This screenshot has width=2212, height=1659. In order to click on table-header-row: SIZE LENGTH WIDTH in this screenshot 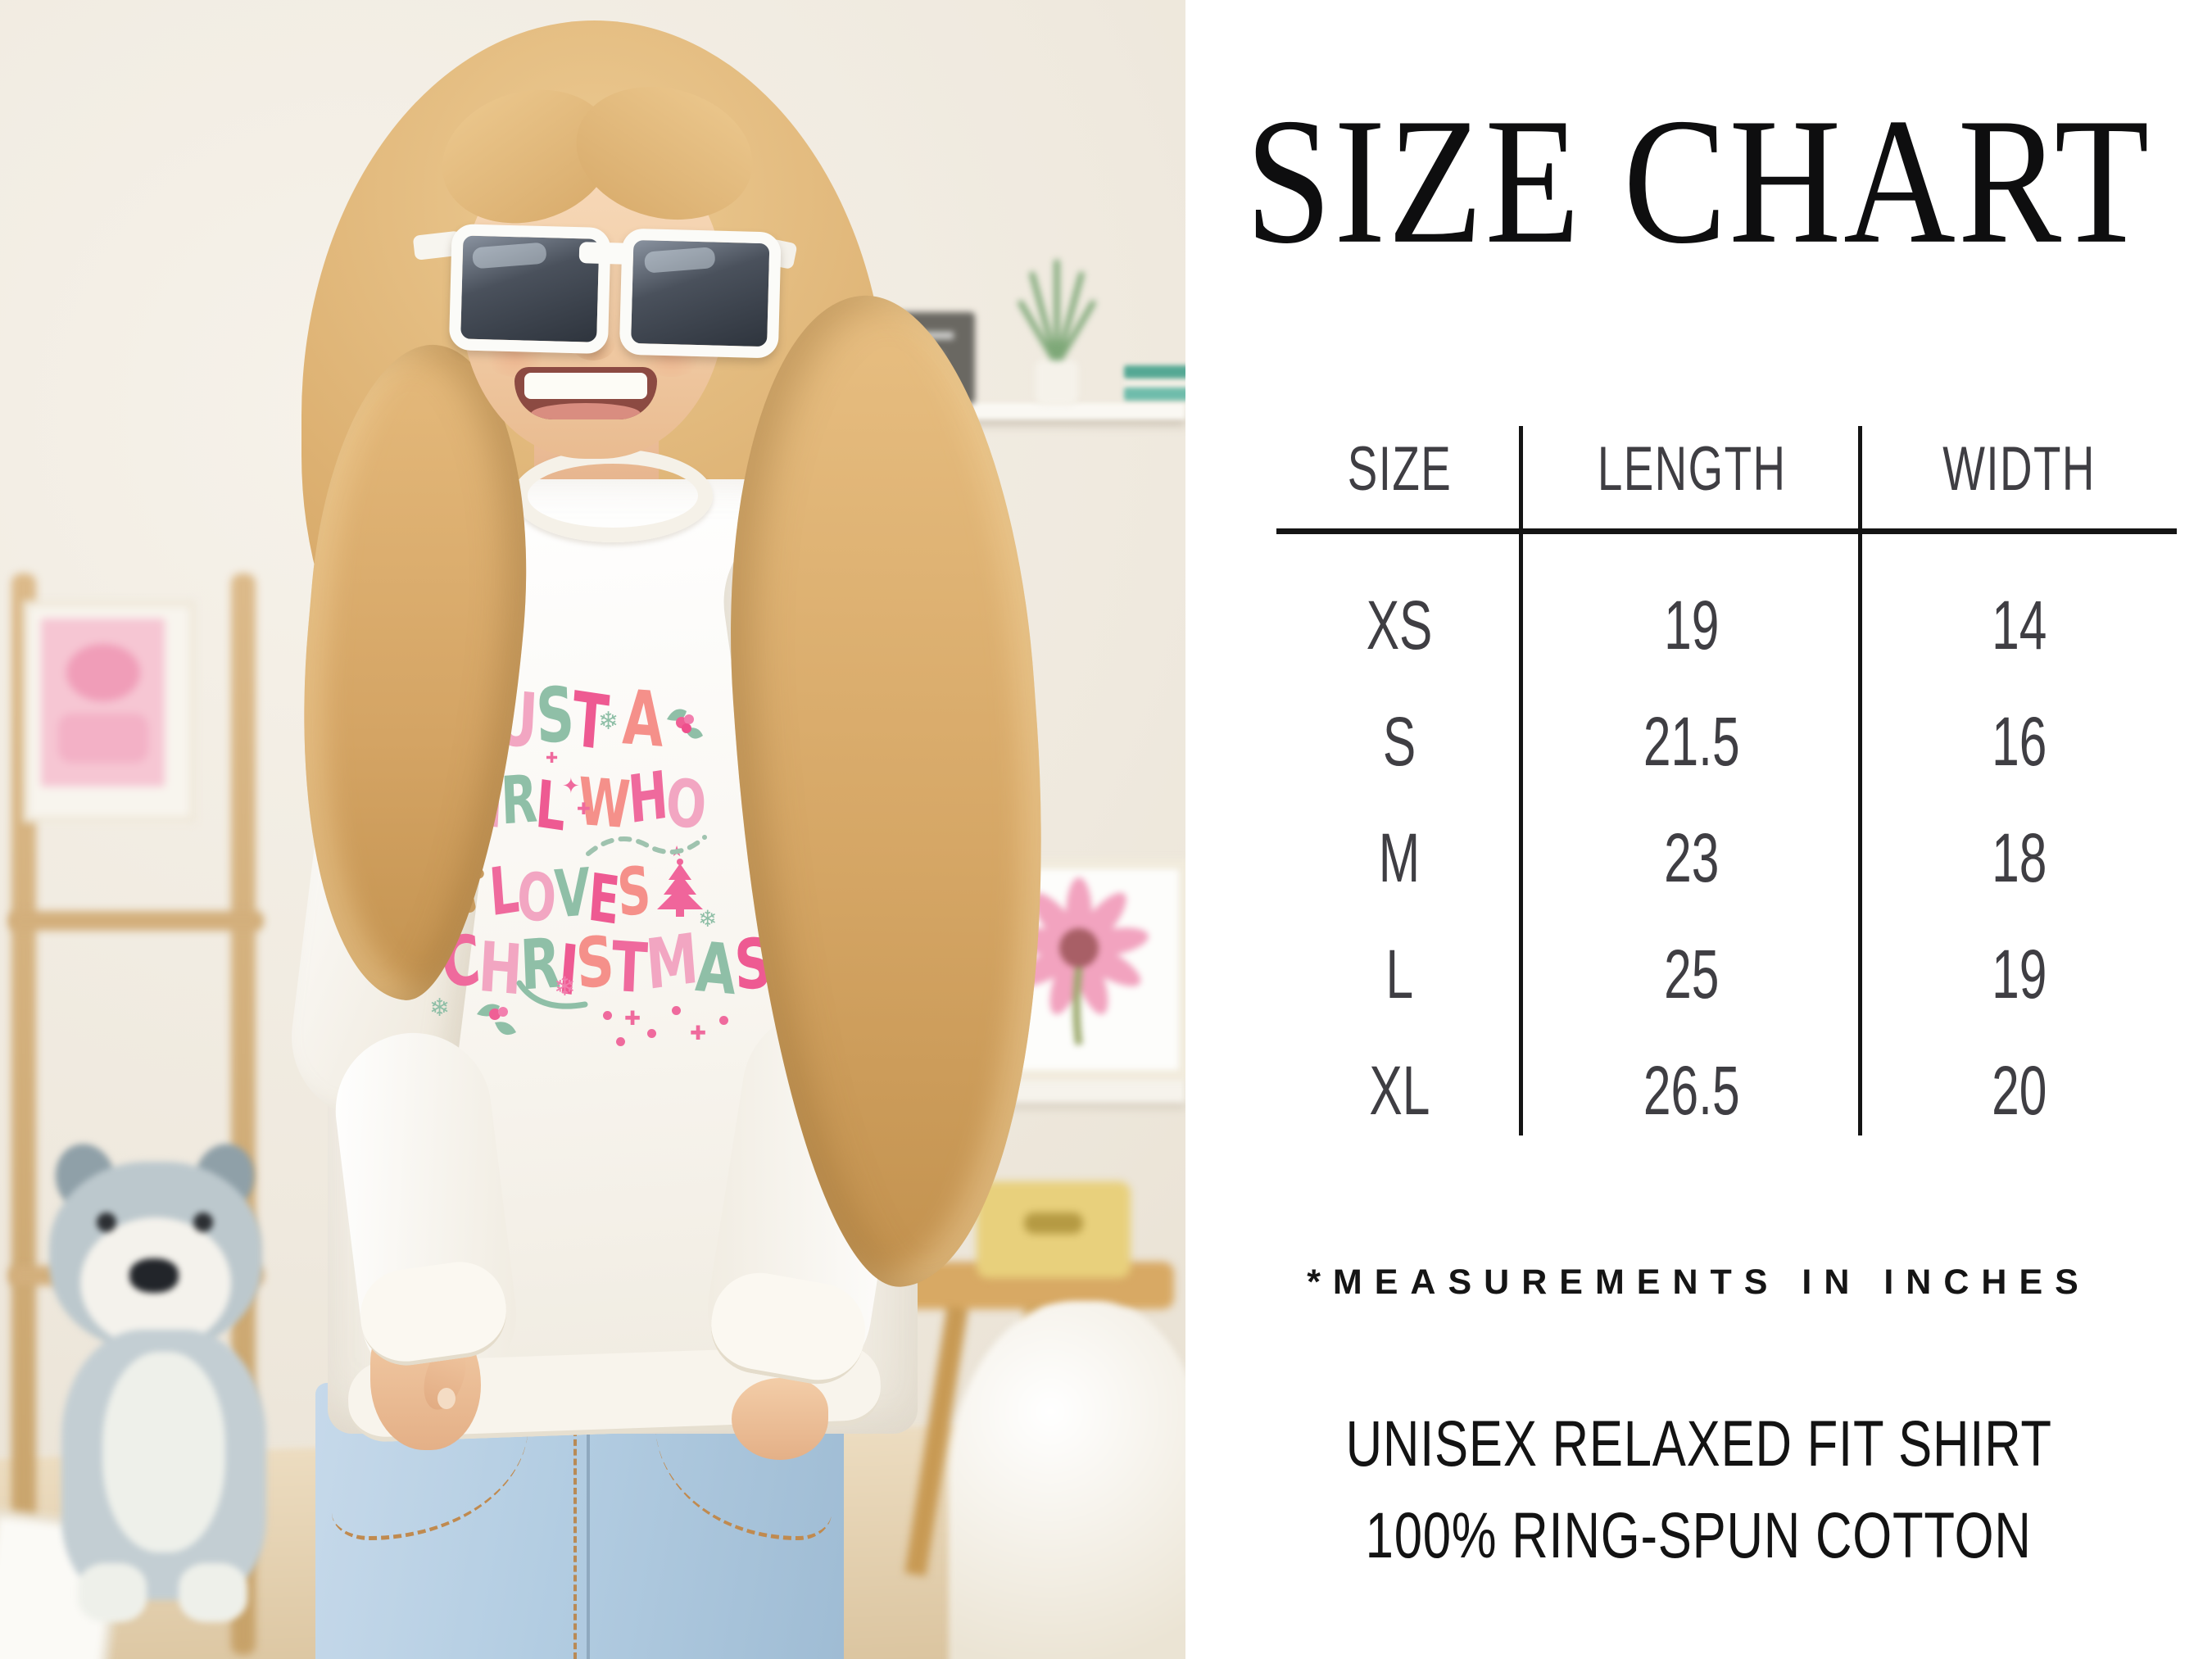, I will do `click(1726, 469)`.